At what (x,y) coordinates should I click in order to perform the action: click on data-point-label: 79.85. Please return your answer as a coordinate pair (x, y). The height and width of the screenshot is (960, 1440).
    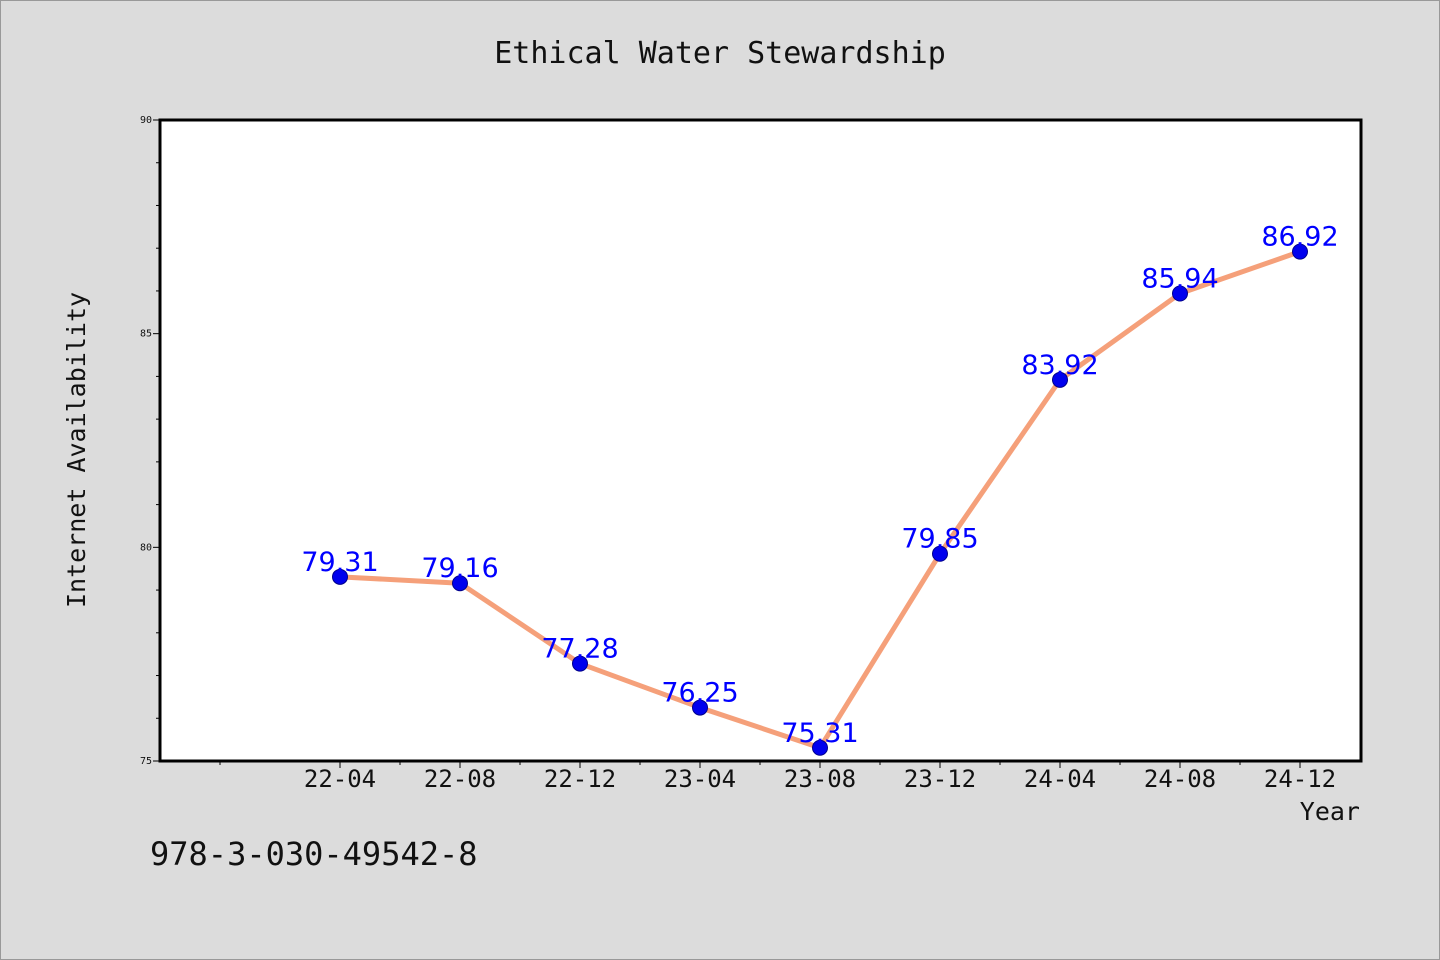
    Looking at the image, I should click on (939, 539).